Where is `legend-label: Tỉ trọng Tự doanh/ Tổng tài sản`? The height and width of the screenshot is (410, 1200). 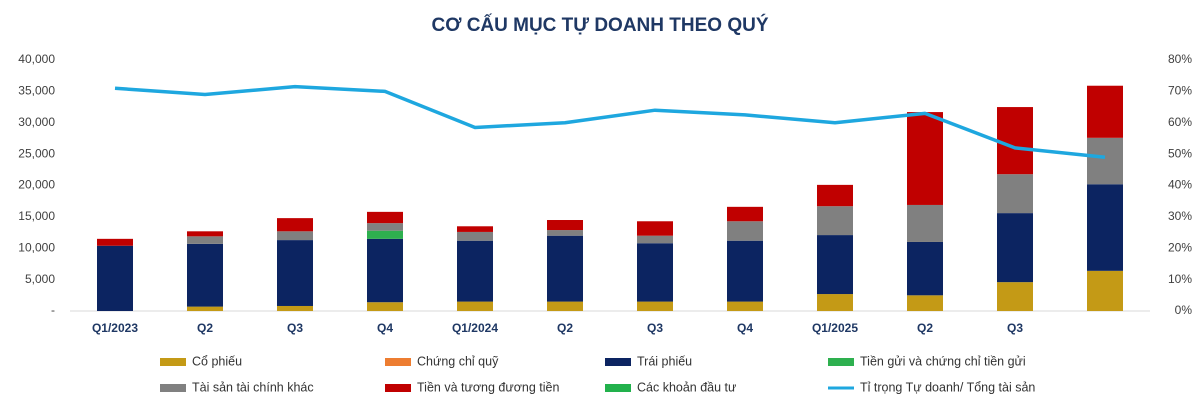
legend-label: Tỉ trọng Tự doanh/ Tổng tài sản is located at coordinates (947, 387).